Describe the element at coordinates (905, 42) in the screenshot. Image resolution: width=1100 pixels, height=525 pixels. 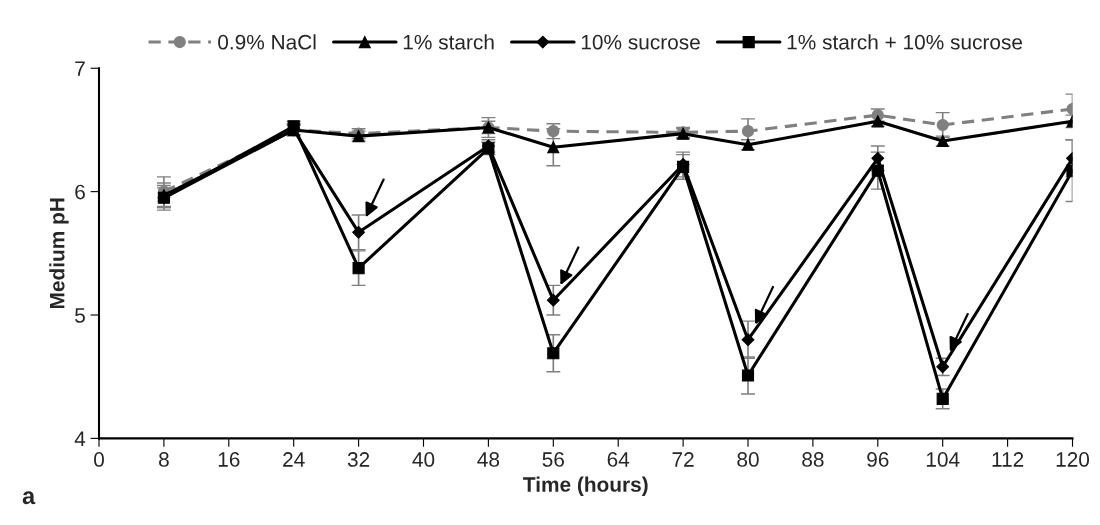
I see `legend-label: 1% starch + 10% sucrose` at that location.